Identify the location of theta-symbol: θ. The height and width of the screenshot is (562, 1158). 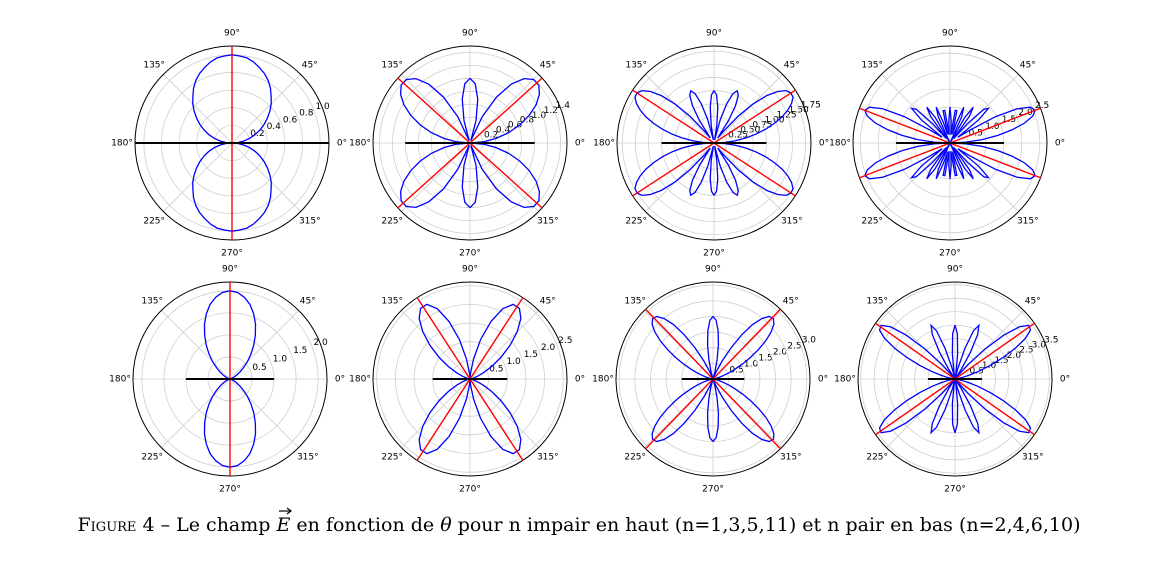
(446, 525).